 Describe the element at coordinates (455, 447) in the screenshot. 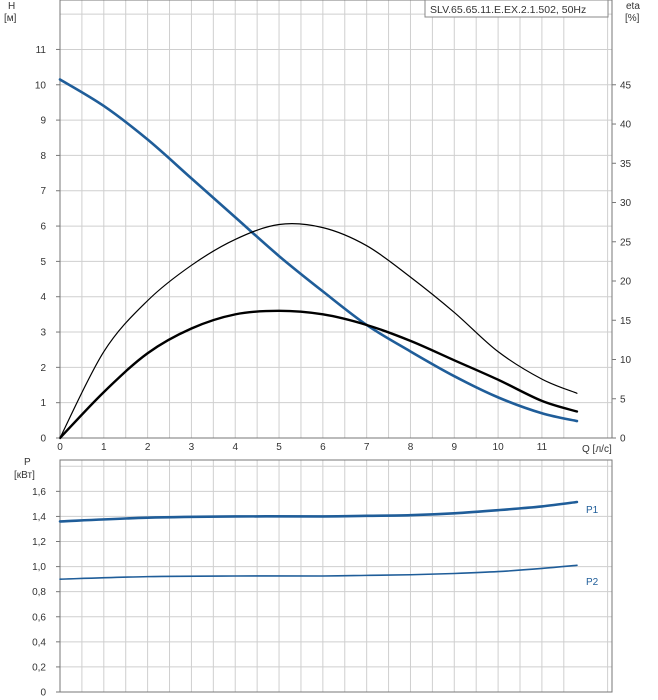

I see `x-tick-label: 9` at that location.